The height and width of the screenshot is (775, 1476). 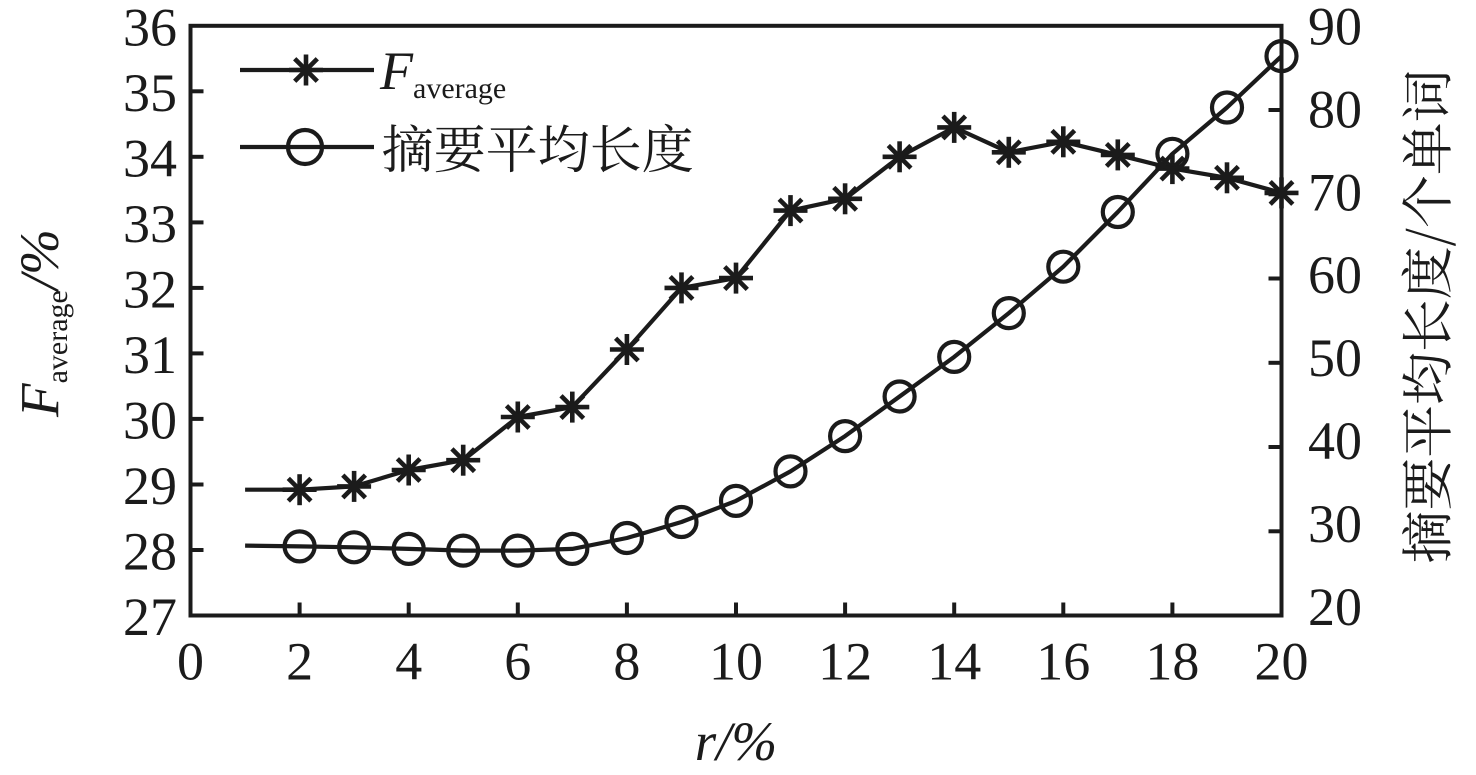 I want to click on svg-text: 2, so click(x=299, y=662).